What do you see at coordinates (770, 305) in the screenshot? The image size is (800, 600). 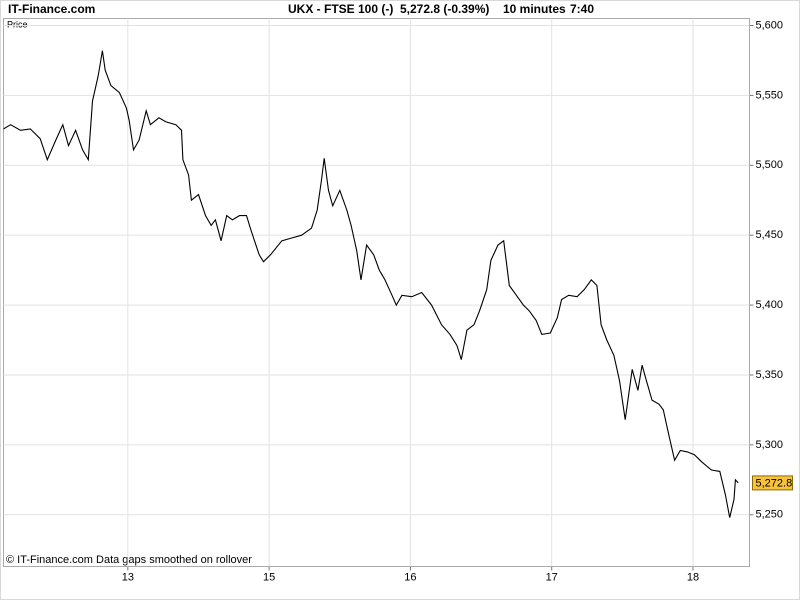 I see `y-tick-label: 5,400` at bounding box center [770, 305].